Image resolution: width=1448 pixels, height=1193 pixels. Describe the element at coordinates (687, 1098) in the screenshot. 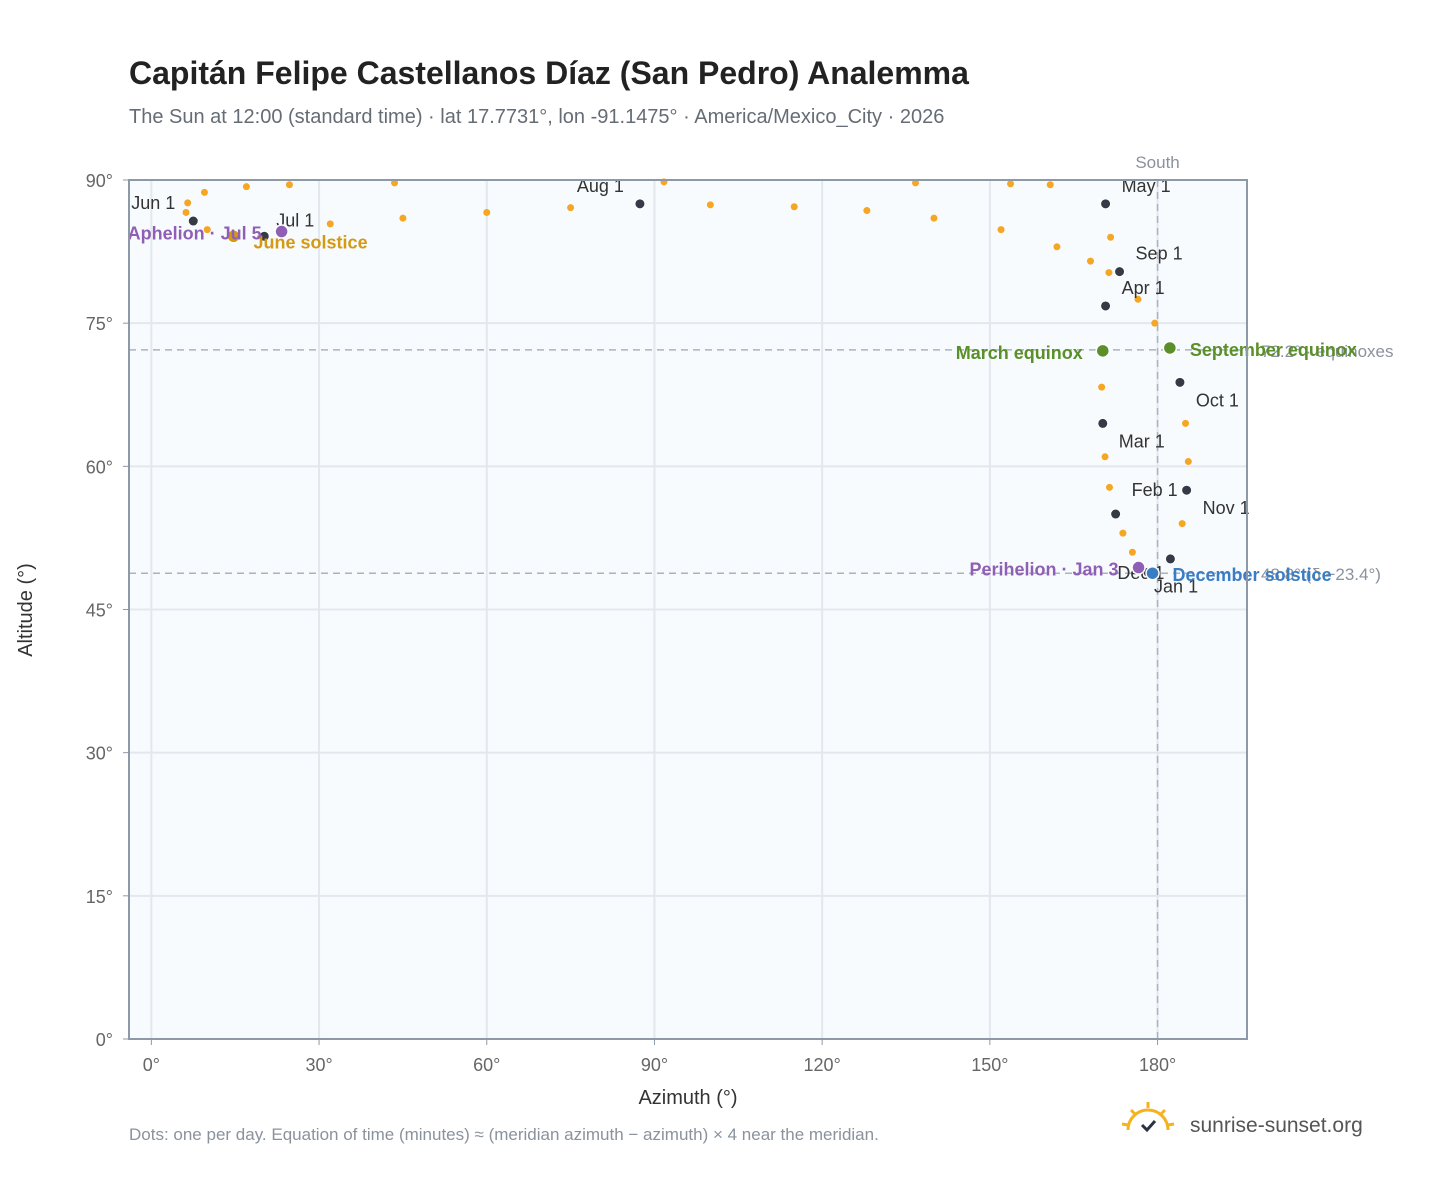

I see `x-axis-label: Azimuth (°)` at that location.